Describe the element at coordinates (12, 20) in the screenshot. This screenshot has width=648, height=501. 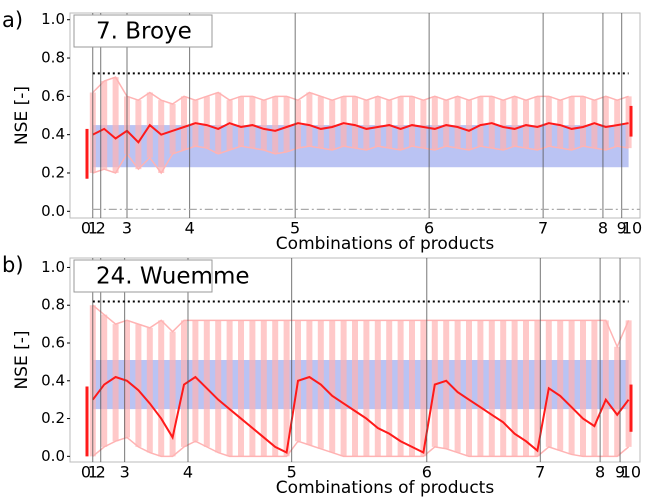
I see `panel-label: a)` at that location.